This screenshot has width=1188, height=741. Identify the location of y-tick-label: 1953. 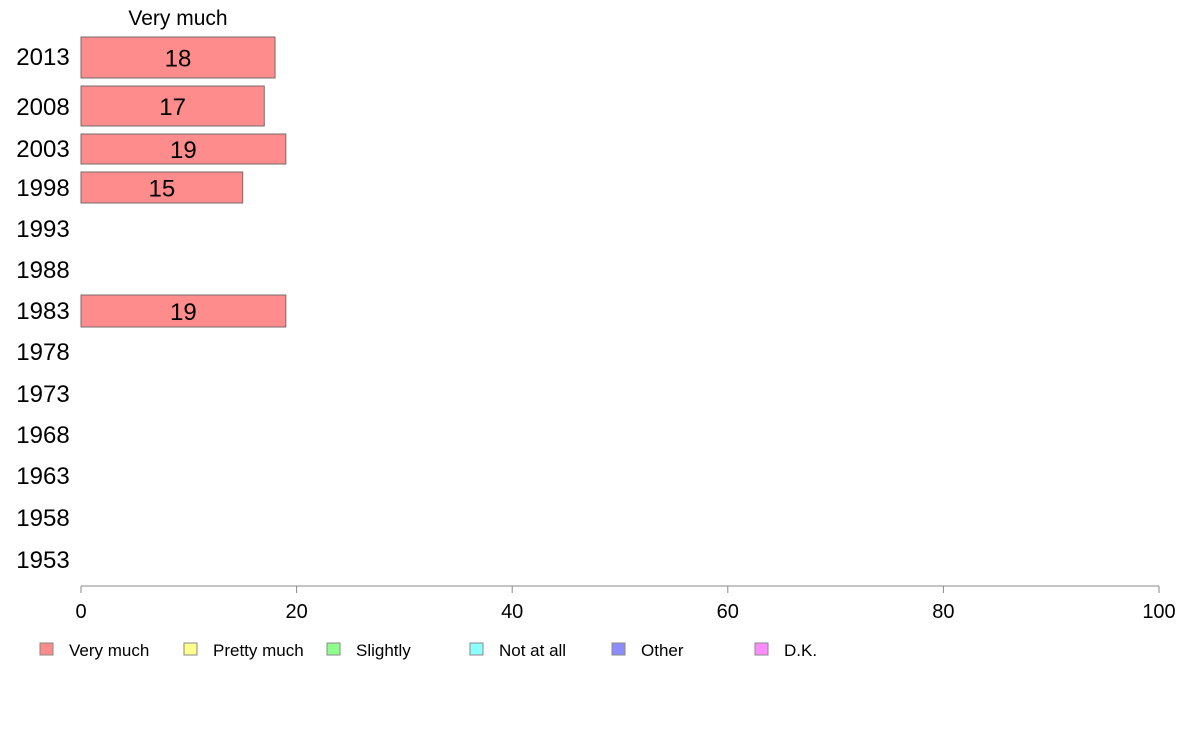
(42, 560).